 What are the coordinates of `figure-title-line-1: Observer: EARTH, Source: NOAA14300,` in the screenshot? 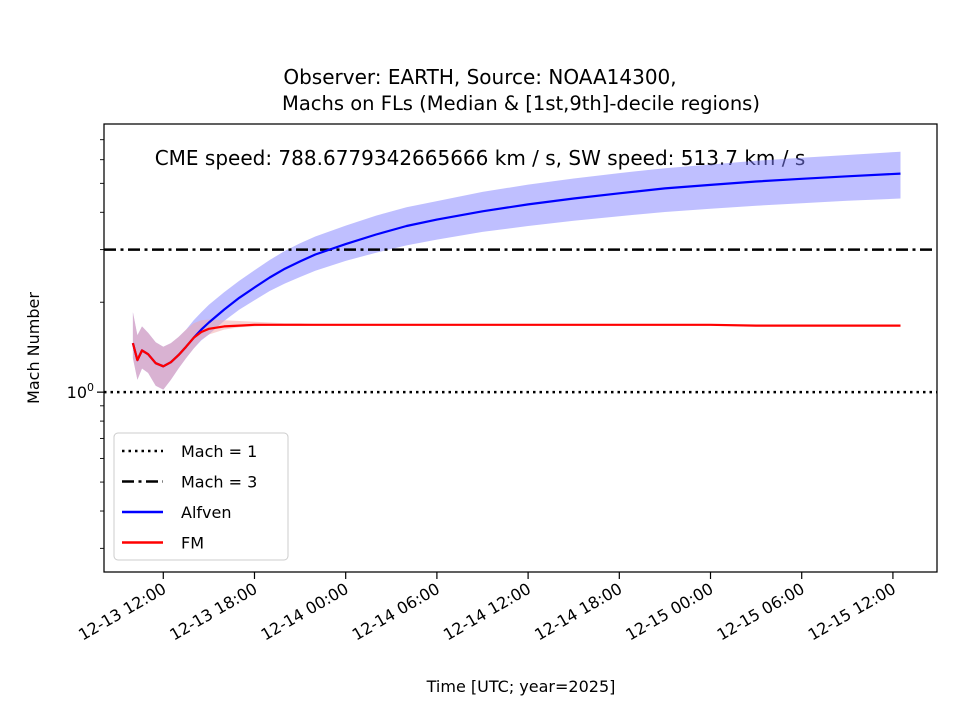 It's located at (480, 77).